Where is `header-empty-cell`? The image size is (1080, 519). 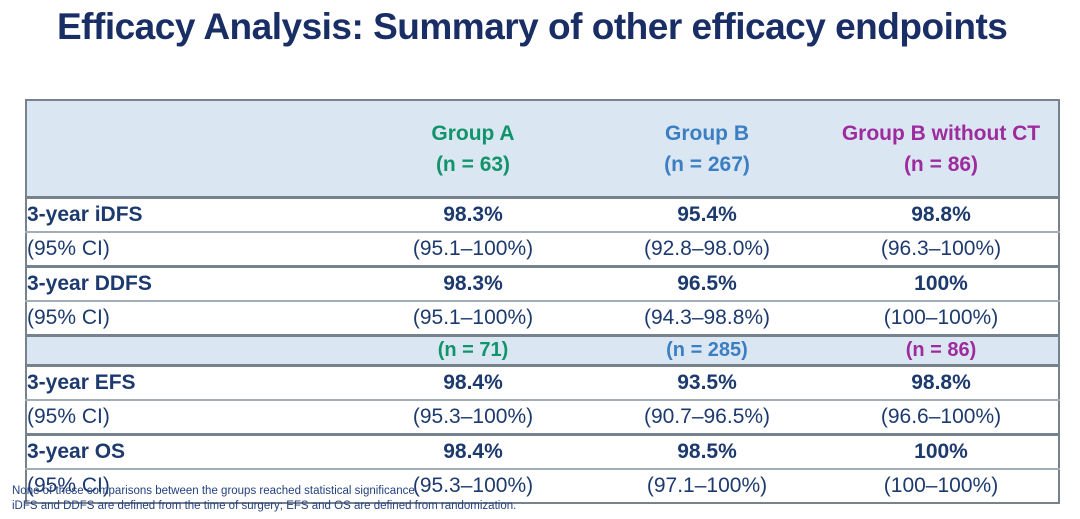
header-empty-cell is located at coordinates (191, 149).